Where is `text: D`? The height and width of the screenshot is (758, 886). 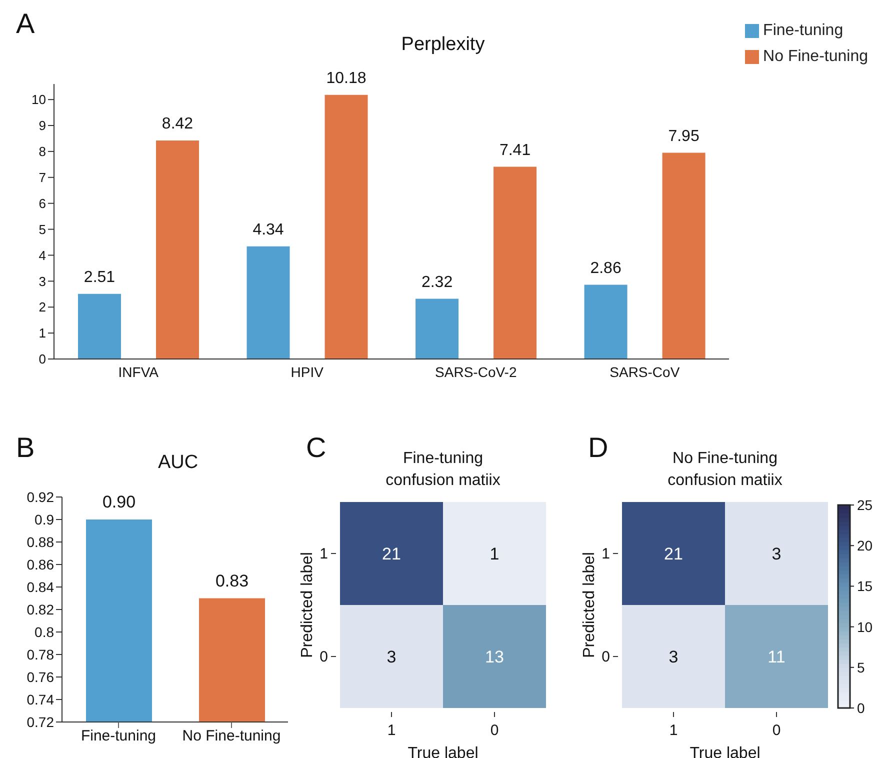 text: D is located at coordinates (598, 448).